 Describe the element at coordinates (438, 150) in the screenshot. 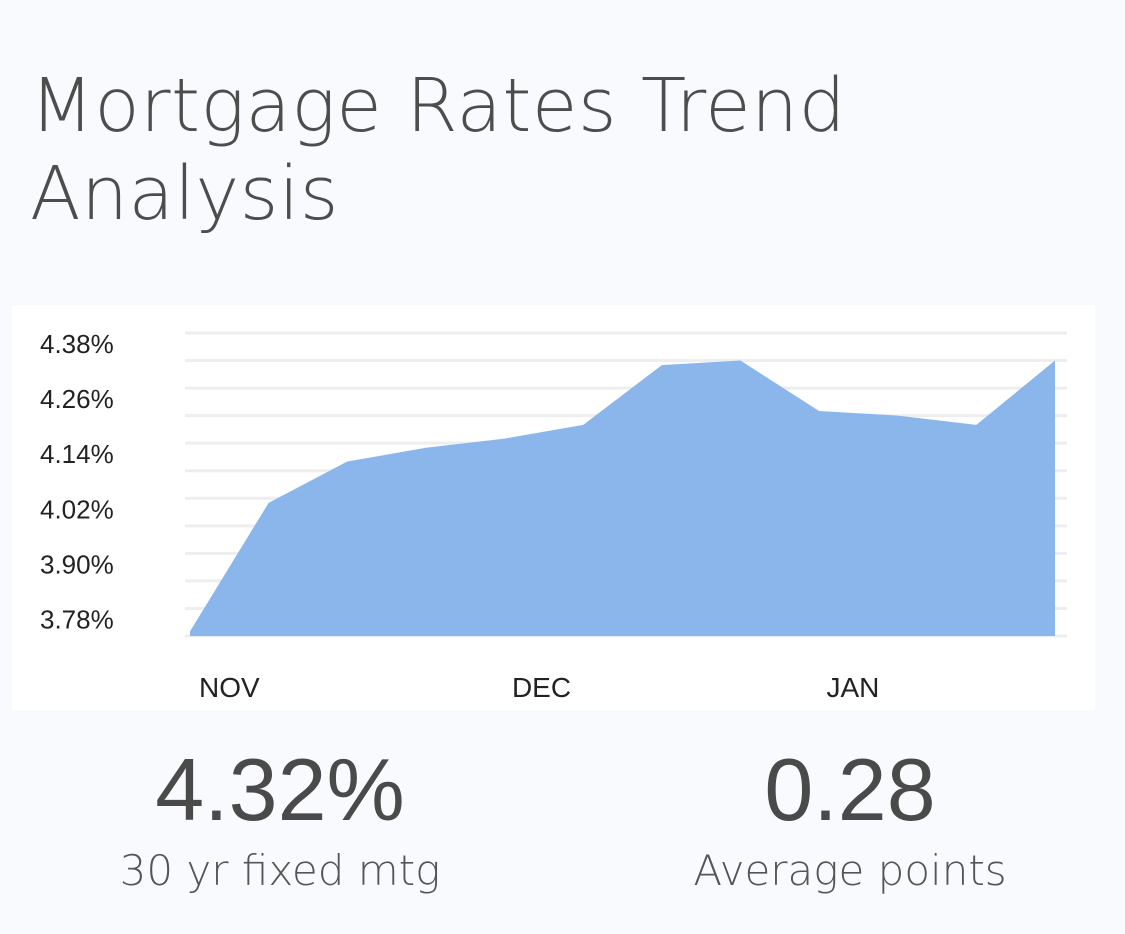

I see `page-title: Mortgage Rates Trend Analysis` at that location.